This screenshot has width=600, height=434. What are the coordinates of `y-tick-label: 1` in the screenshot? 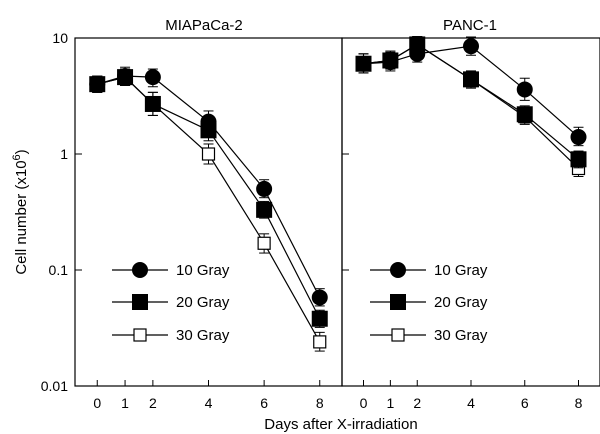 It's located at (64, 154).